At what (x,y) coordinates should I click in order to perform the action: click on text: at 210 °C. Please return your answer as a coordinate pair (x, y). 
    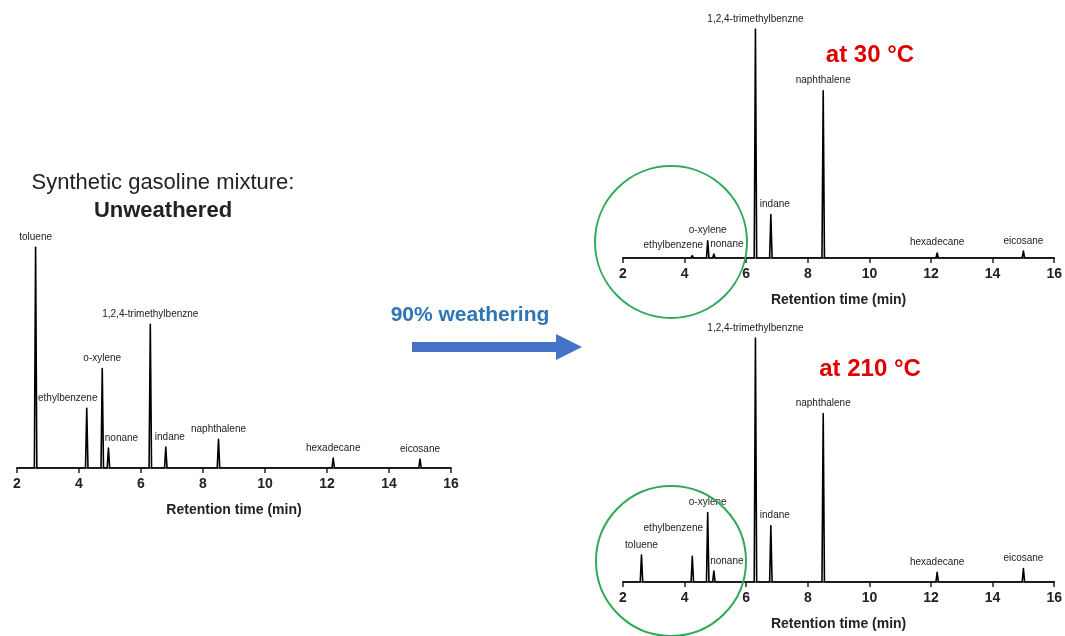
    Looking at the image, I should click on (870, 367).